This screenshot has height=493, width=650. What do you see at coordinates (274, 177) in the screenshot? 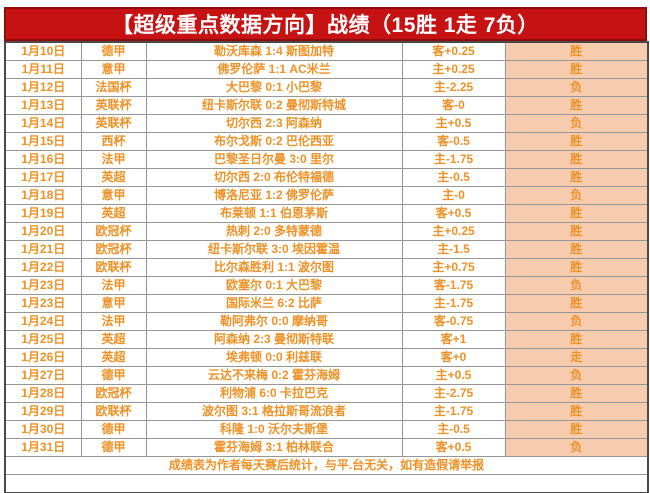
I see `match-cell: 切尔西 2:0 布伦特福德` at bounding box center [274, 177].